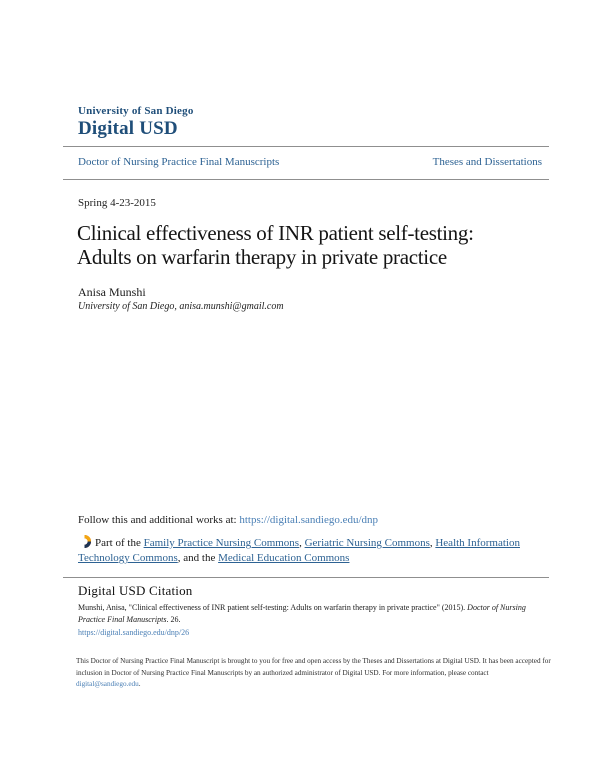 This screenshot has height=776, width=600. Describe the element at coordinates (159, 520) in the screenshot. I see `follow-works-text: Follow this and additional works at:` at that location.